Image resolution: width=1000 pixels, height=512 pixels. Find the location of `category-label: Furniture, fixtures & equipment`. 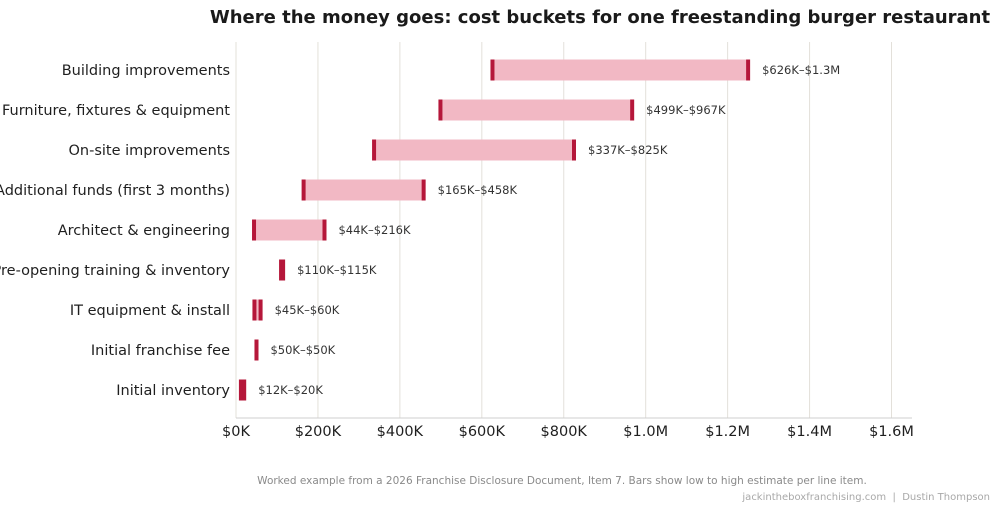

category-label: Furniture, fixtures & equipment is located at coordinates (116, 111).